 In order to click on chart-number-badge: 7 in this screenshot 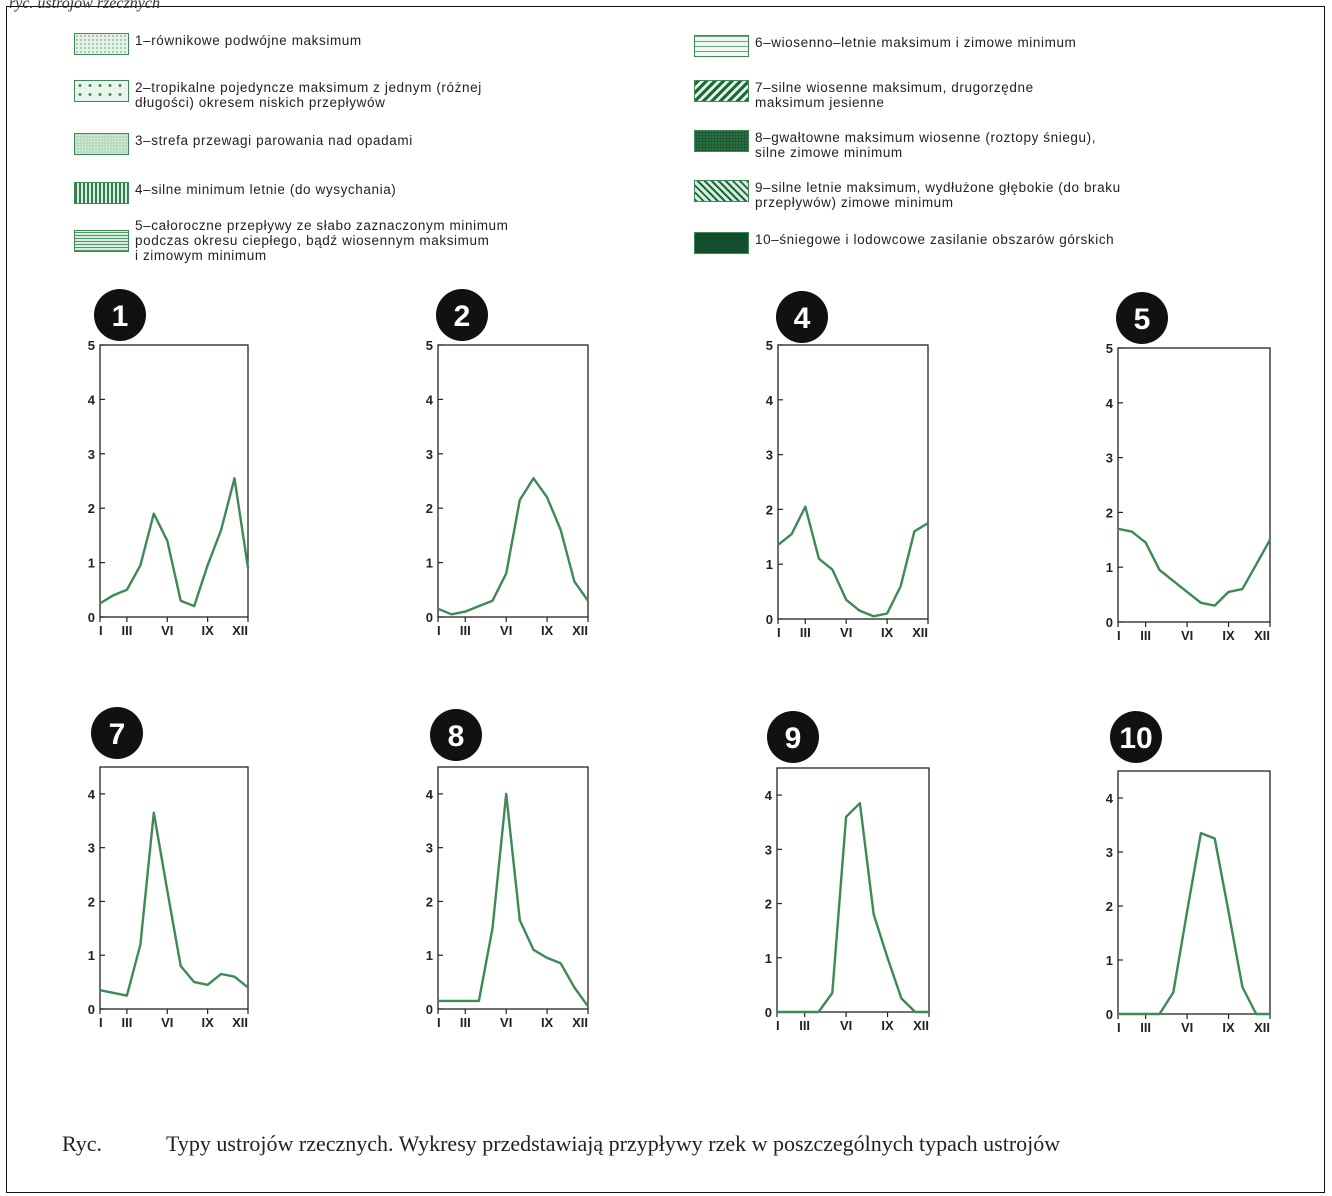, I will do `click(117, 733)`.